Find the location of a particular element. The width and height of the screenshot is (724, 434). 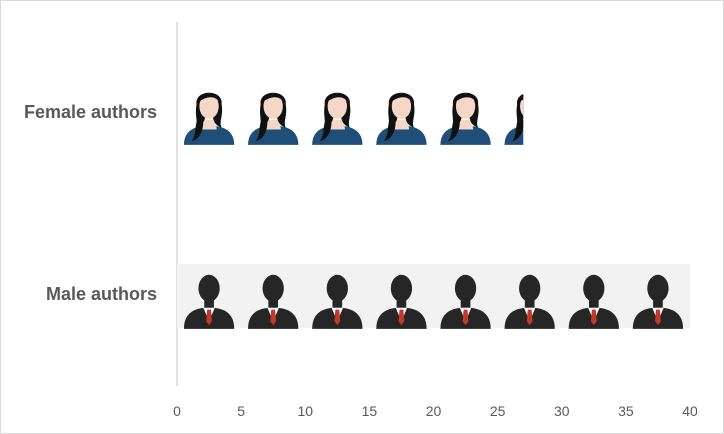

x-tick-7: 35 is located at coordinates (626, 411).